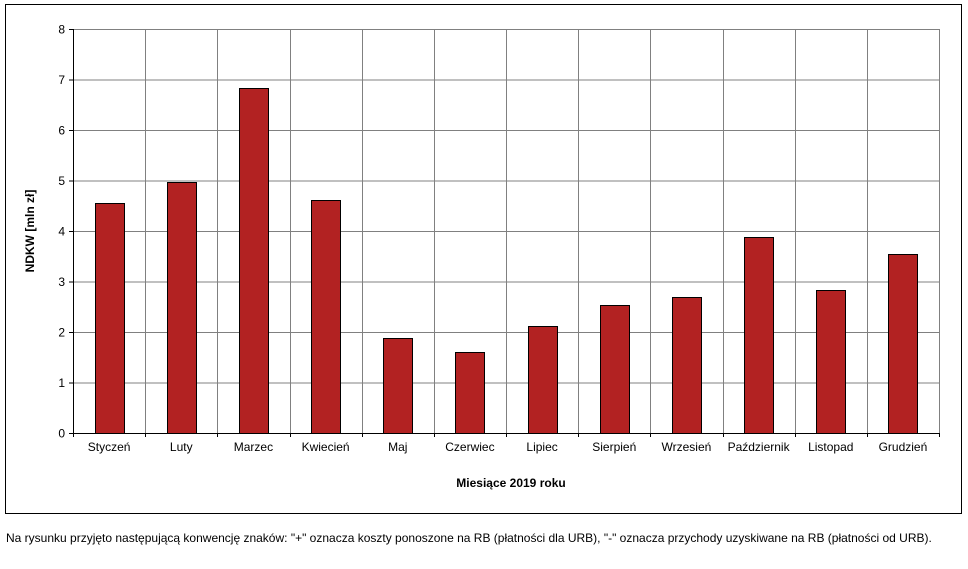  Describe the element at coordinates (61, 232) in the screenshot. I see `y-tick-label: 4` at that location.